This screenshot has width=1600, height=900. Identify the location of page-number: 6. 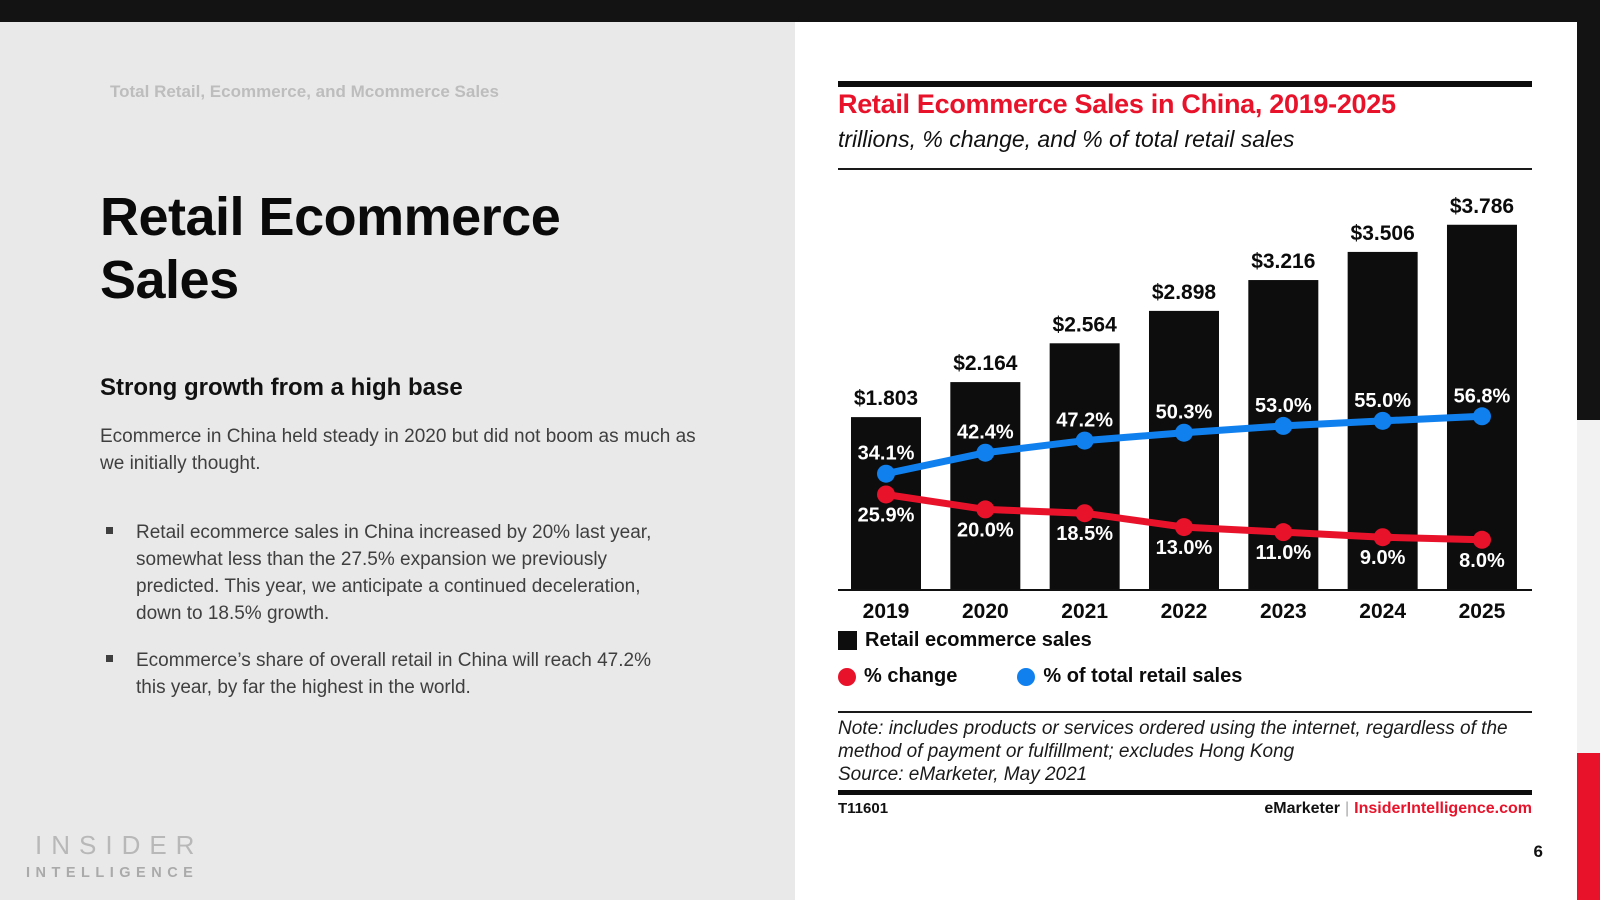
(1538, 851).